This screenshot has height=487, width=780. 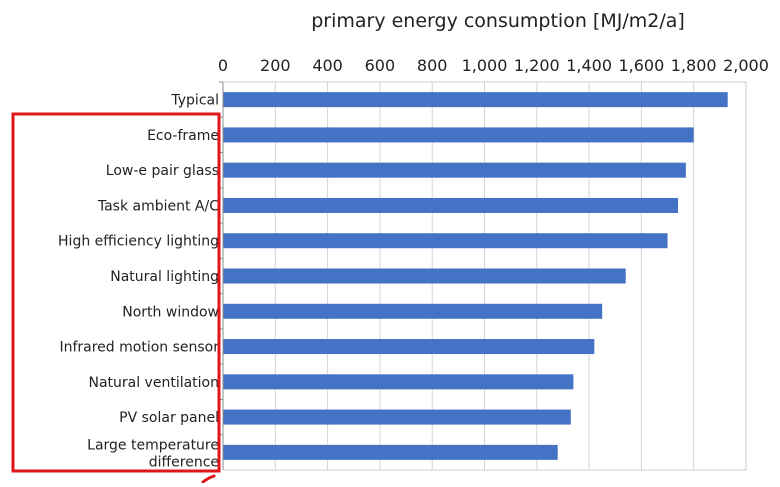 What do you see at coordinates (275, 65) in the screenshot?
I see `x-tick-label: 200` at bounding box center [275, 65].